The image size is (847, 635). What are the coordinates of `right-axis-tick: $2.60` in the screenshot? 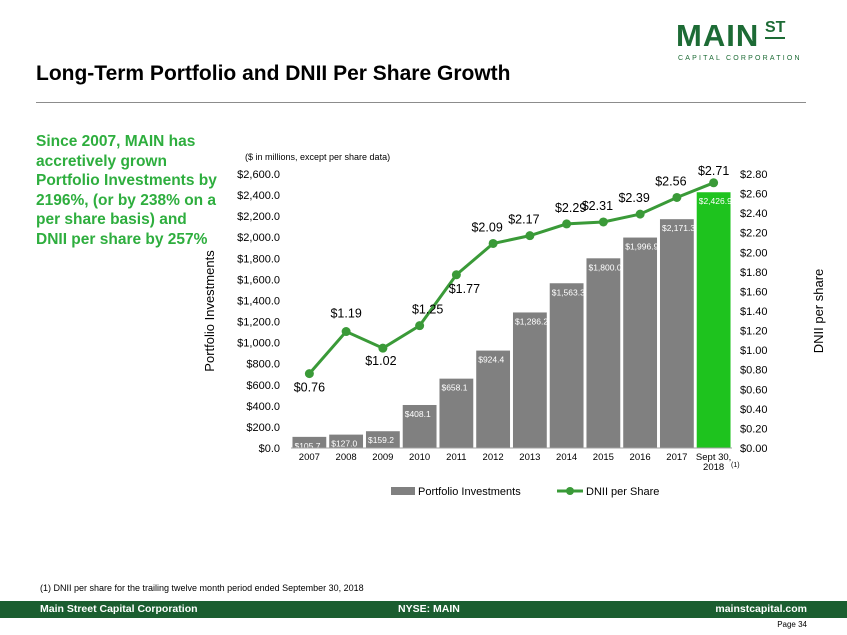 It's located at (754, 195).